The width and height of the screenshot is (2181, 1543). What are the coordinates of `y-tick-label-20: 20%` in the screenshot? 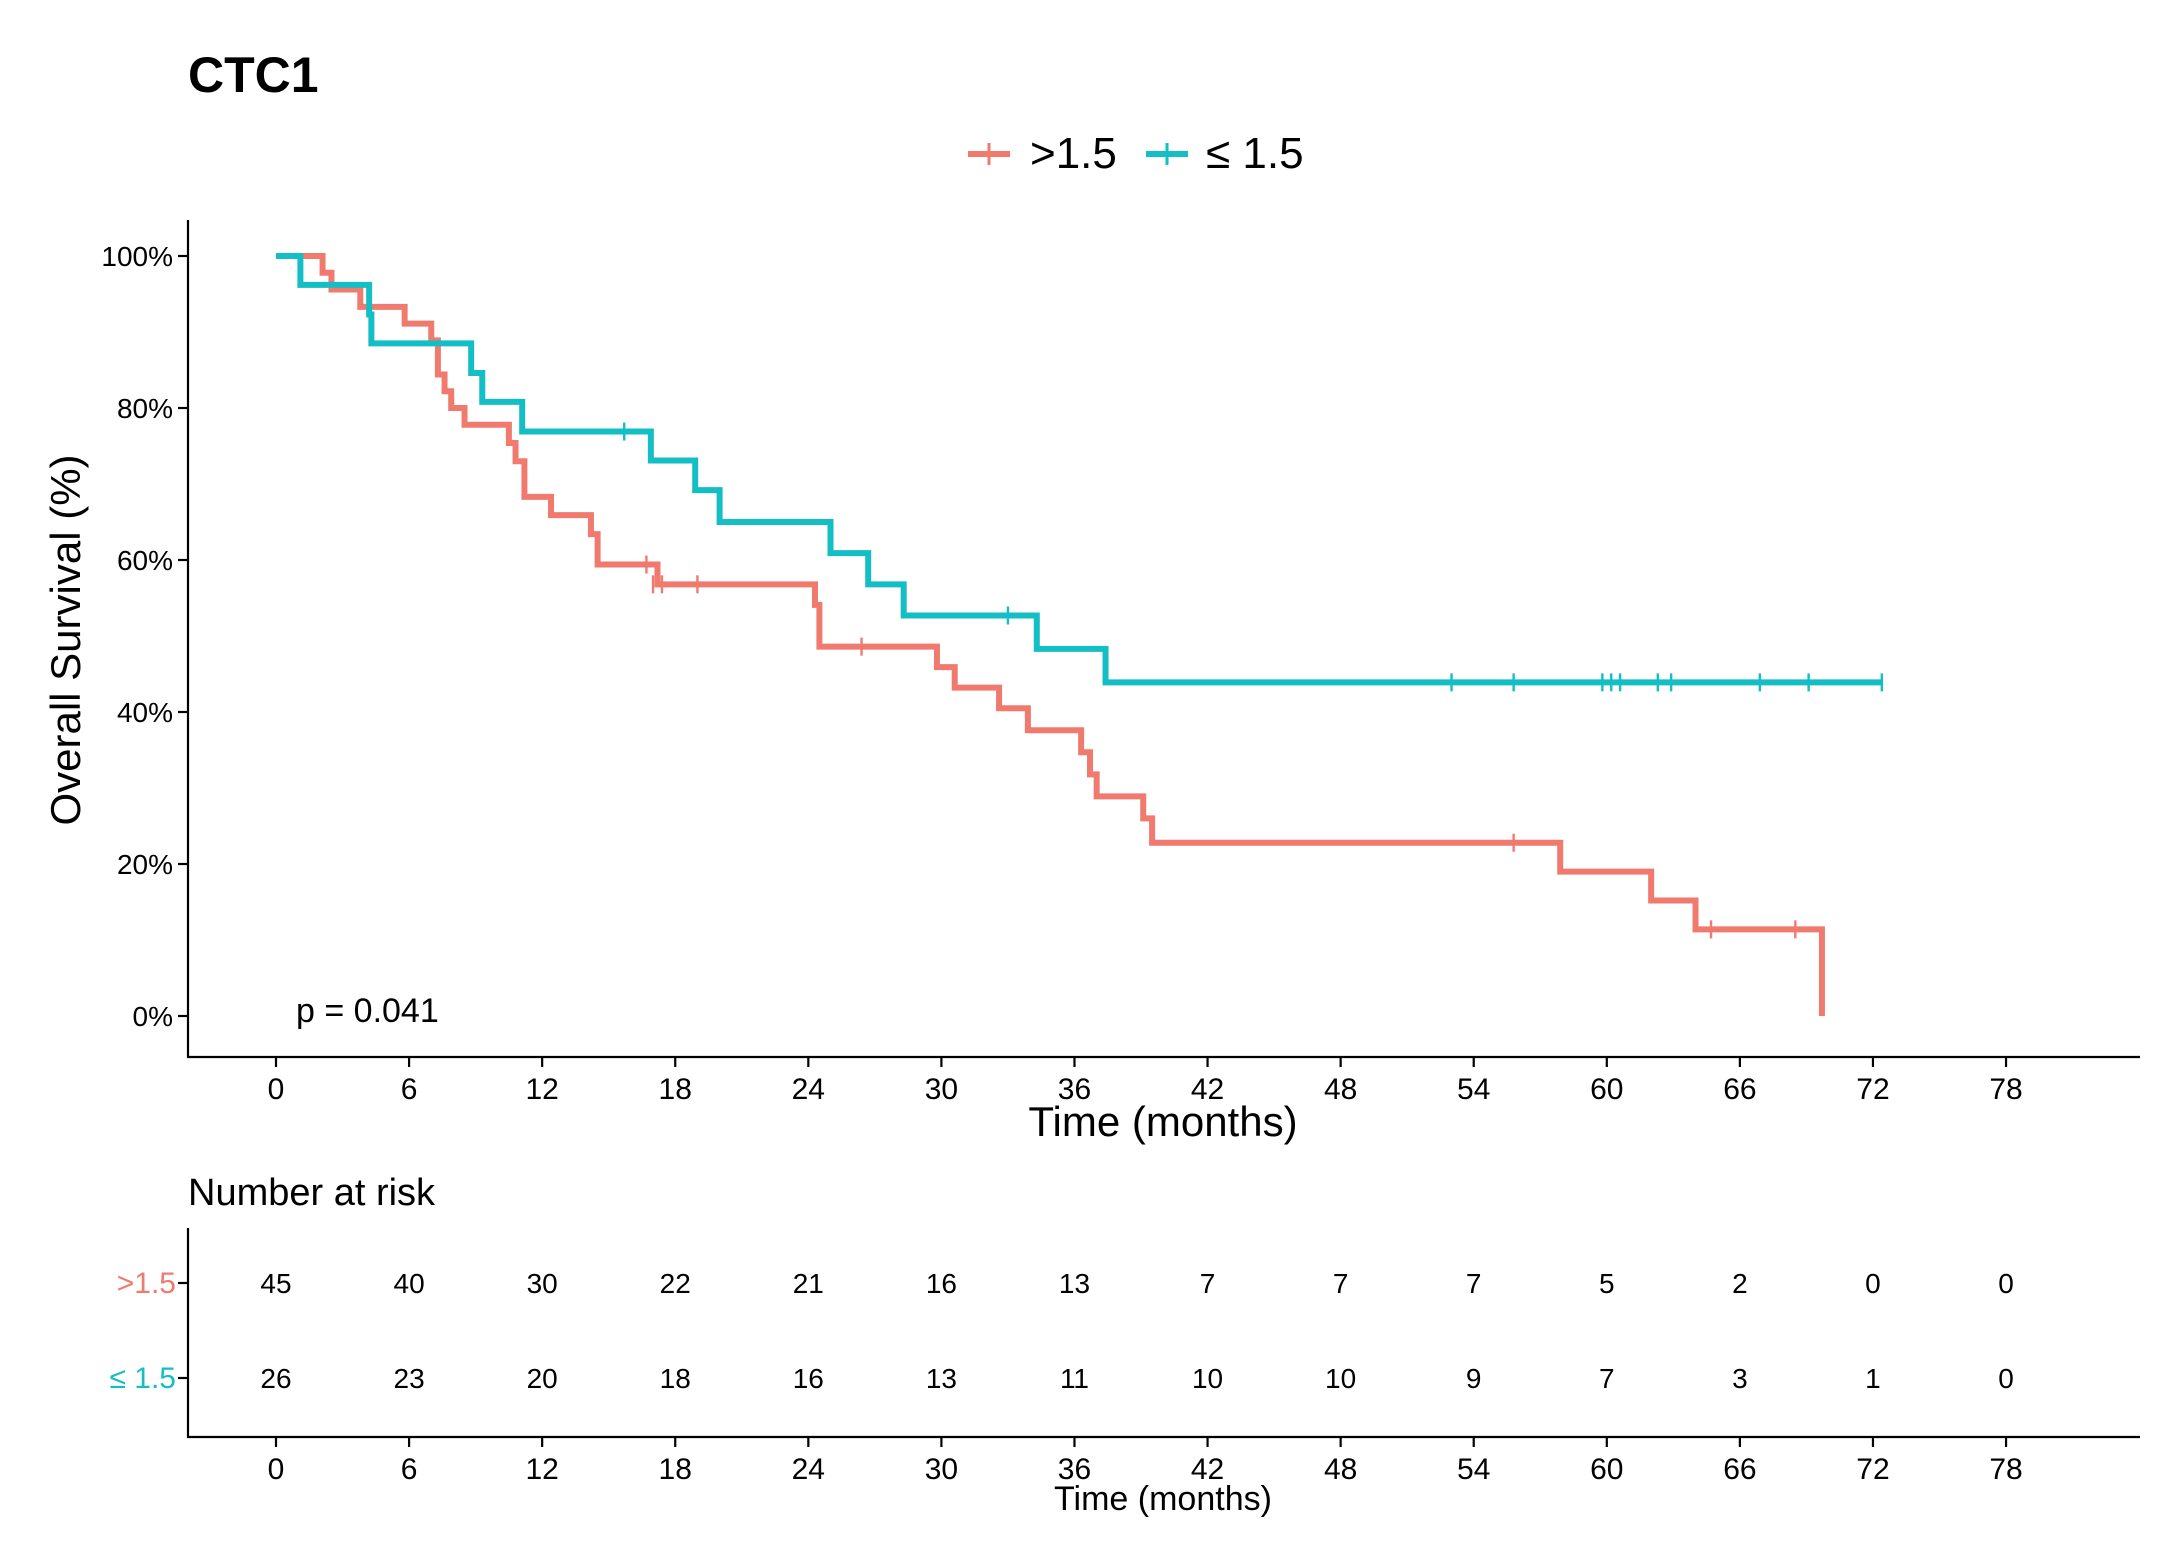 It's located at (145, 864).